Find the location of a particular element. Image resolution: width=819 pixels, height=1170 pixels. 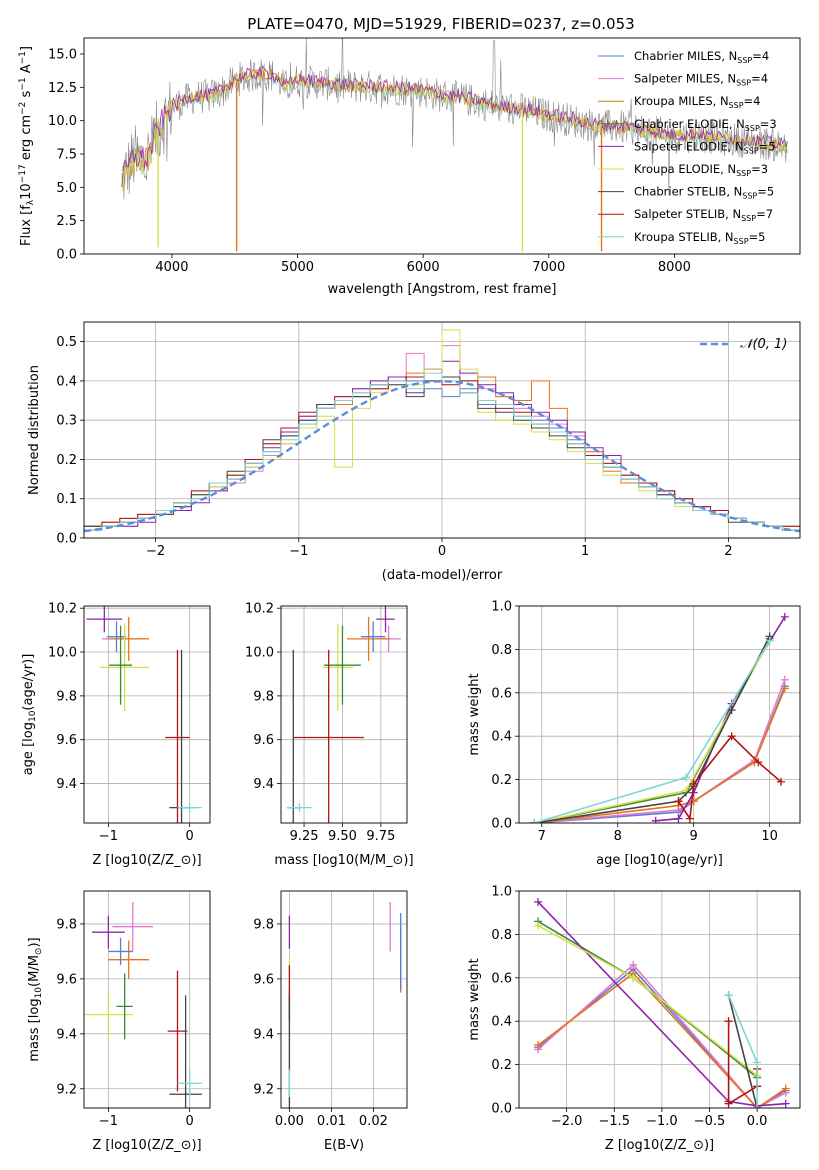

y-tick-label: 10.0 is located at coordinates (62, 653).